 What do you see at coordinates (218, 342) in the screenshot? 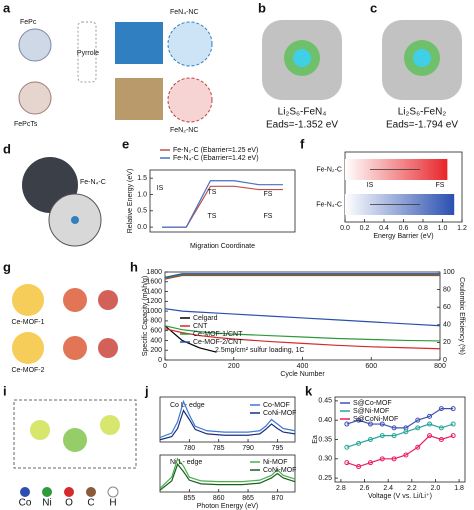
I see `legend-label: Ce-MOF-2/CNT` at bounding box center [218, 342].